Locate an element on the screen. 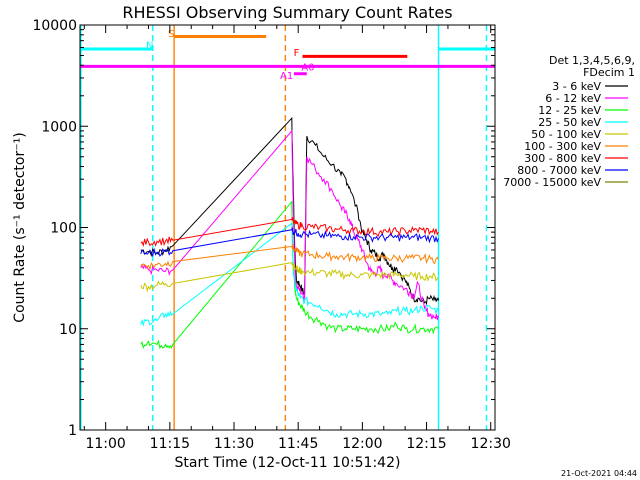 This screenshot has height=480, width=640. legend-entry: 300 - 800 keV is located at coordinates (562, 158).